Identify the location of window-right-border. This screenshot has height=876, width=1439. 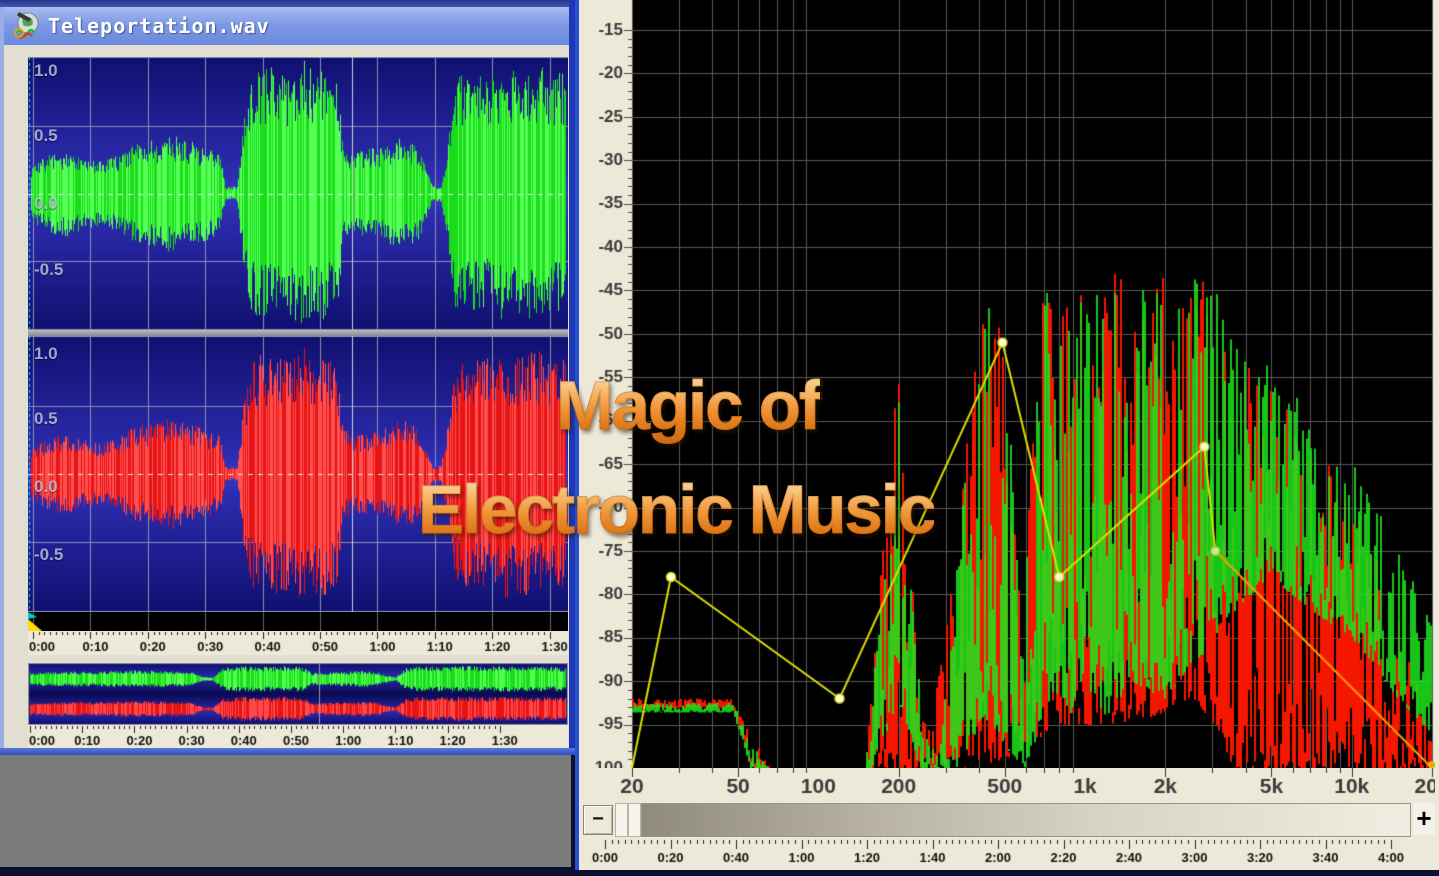
(572, 377).